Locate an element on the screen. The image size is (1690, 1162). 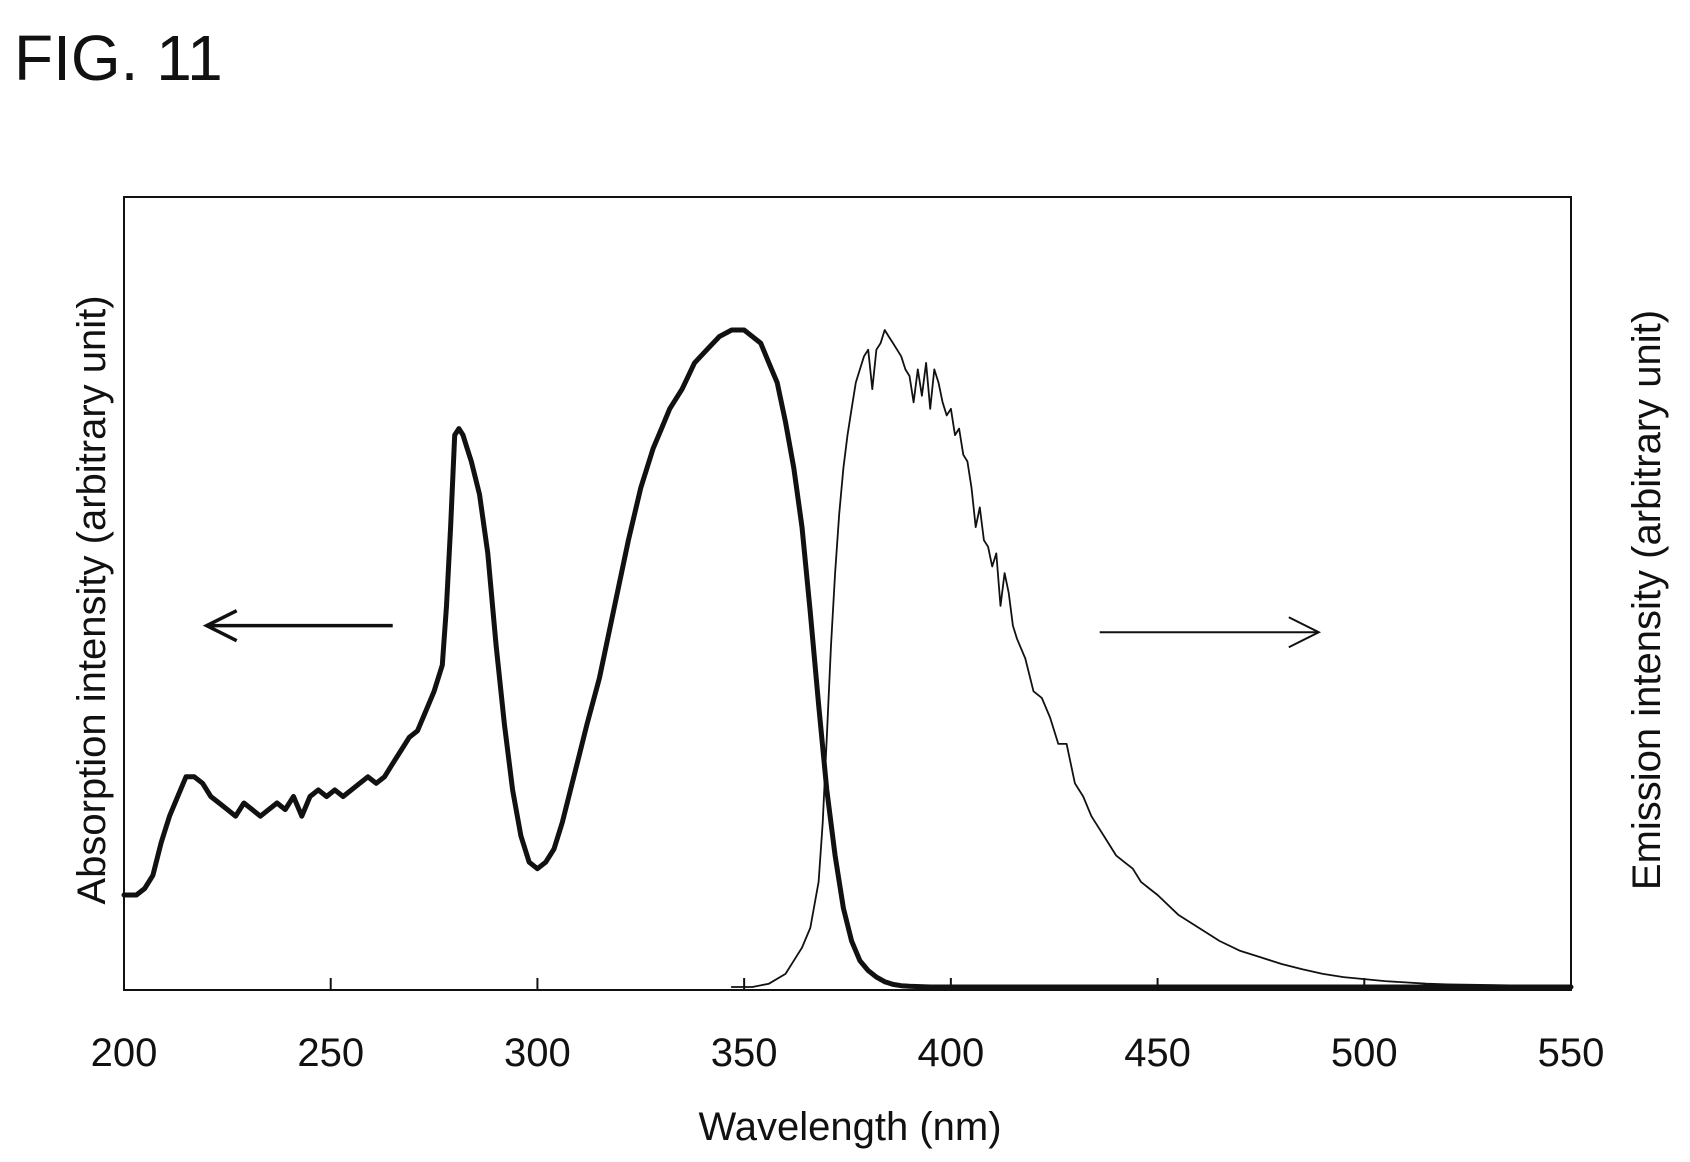
x-tick-labels: 200 250 300 350 400 450 500 550 is located at coordinates (848, 1053).